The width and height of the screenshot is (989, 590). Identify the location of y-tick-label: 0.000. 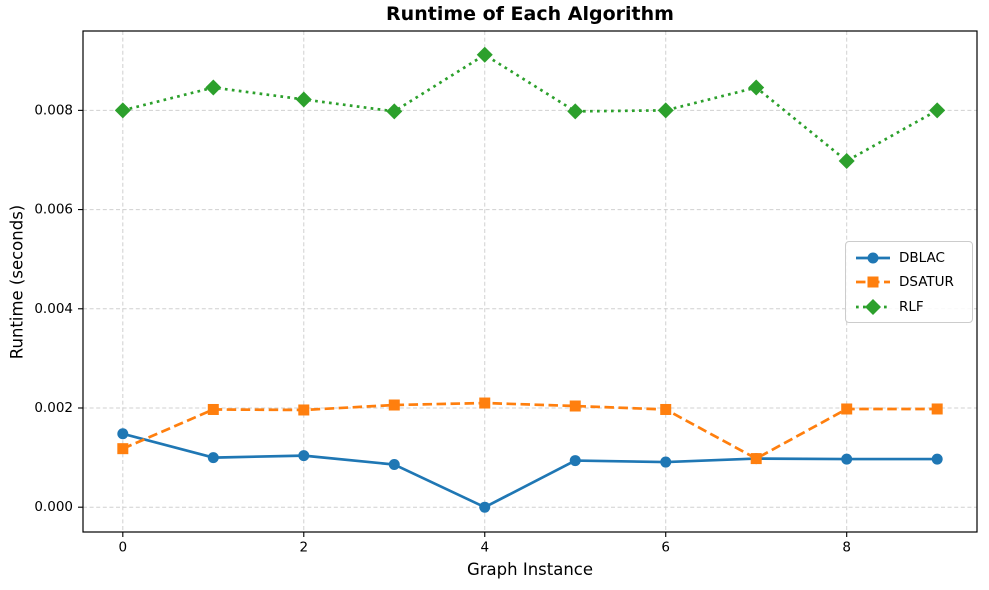
(53, 507).